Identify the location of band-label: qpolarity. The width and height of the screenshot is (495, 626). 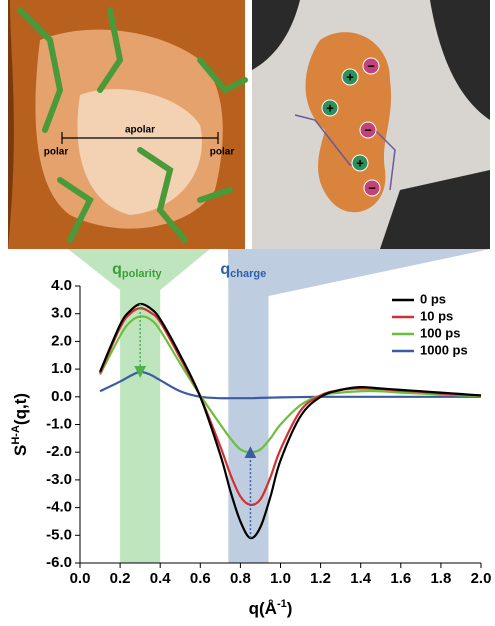
(137, 270).